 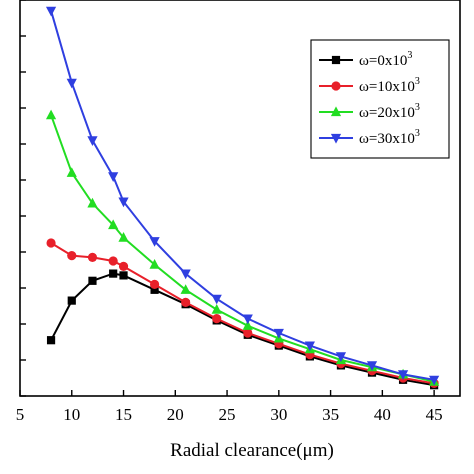 I want to click on legend-label: ω=10x103, so click(x=389, y=85).